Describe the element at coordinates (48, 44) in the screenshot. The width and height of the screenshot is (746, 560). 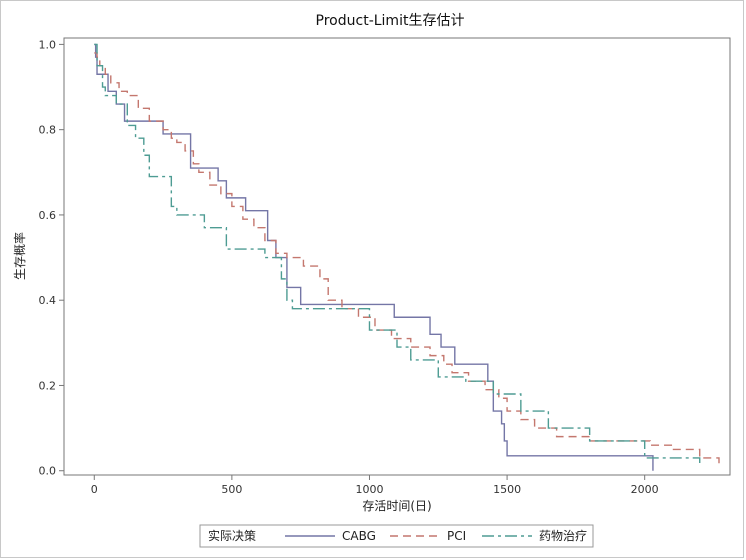
I see `y-tick-label: 1.0` at that location.